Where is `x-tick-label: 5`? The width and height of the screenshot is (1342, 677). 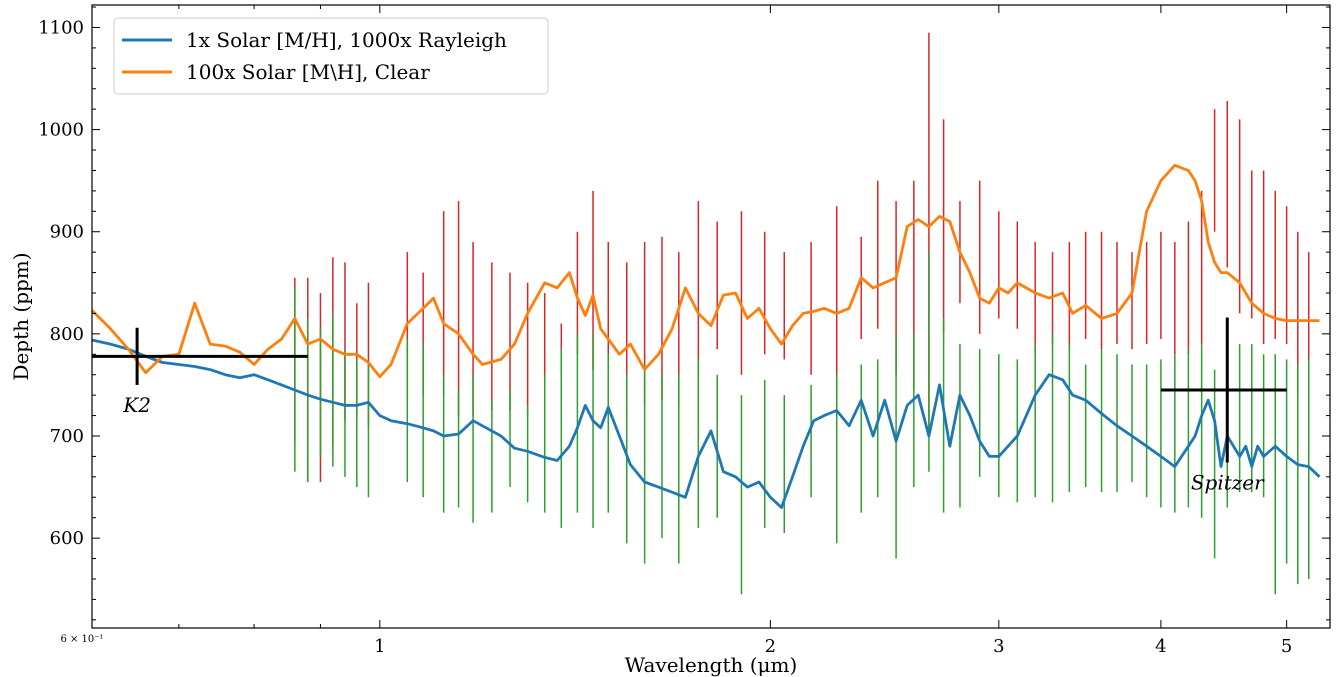 x-tick-label: 5 is located at coordinates (1286, 646).